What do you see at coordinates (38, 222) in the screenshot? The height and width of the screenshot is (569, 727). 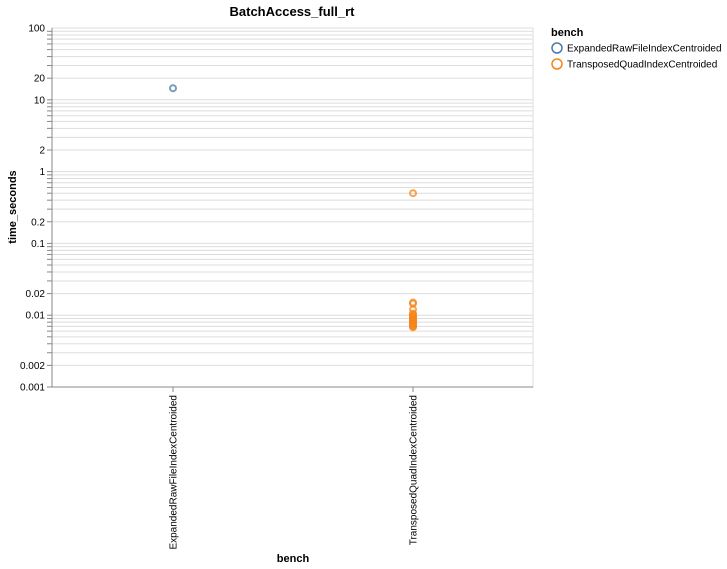 I see `y-tick-label: 0.2` at bounding box center [38, 222].